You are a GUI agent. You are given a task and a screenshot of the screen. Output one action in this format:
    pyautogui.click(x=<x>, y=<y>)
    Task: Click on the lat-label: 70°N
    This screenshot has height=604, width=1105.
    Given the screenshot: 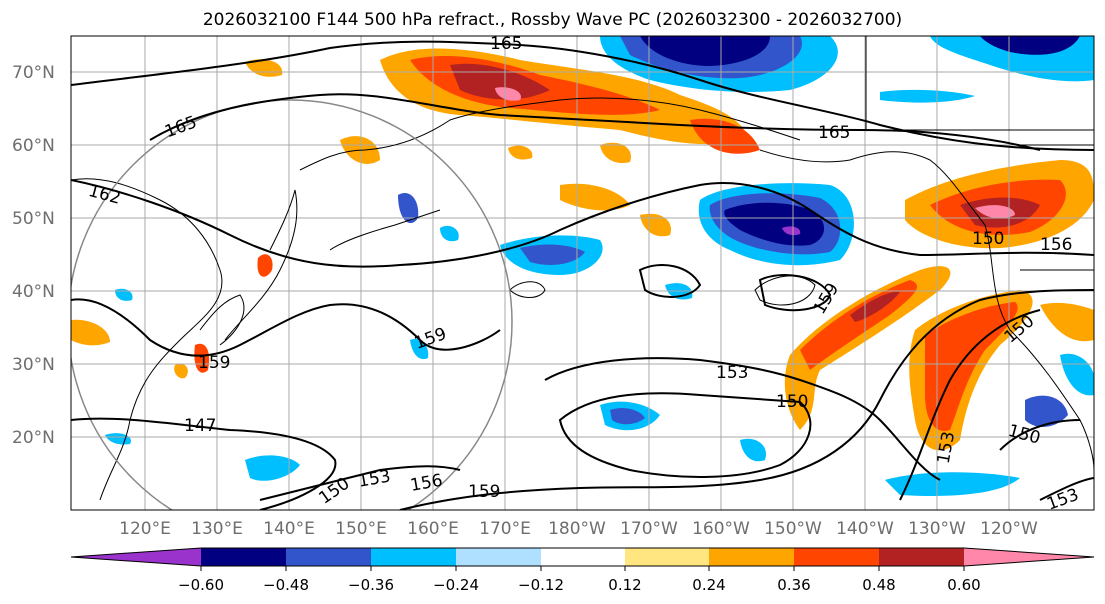 What is the action you would take?
    pyautogui.click(x=33, y=73)
    